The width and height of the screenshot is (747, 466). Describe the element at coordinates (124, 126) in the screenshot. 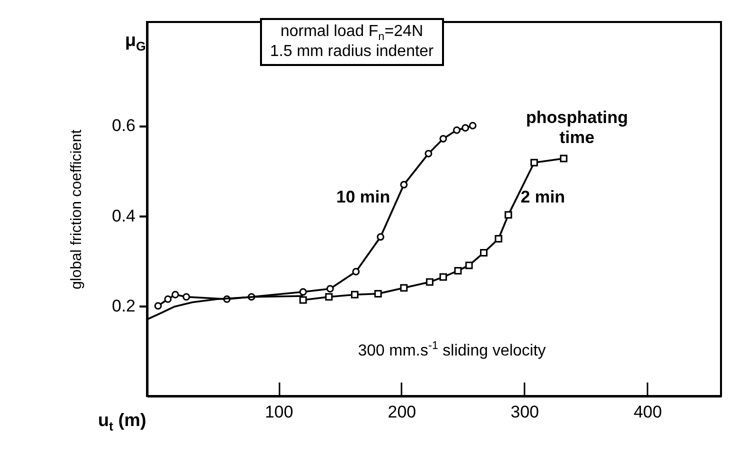

I see `y-tick-label: 0.6` at that location.